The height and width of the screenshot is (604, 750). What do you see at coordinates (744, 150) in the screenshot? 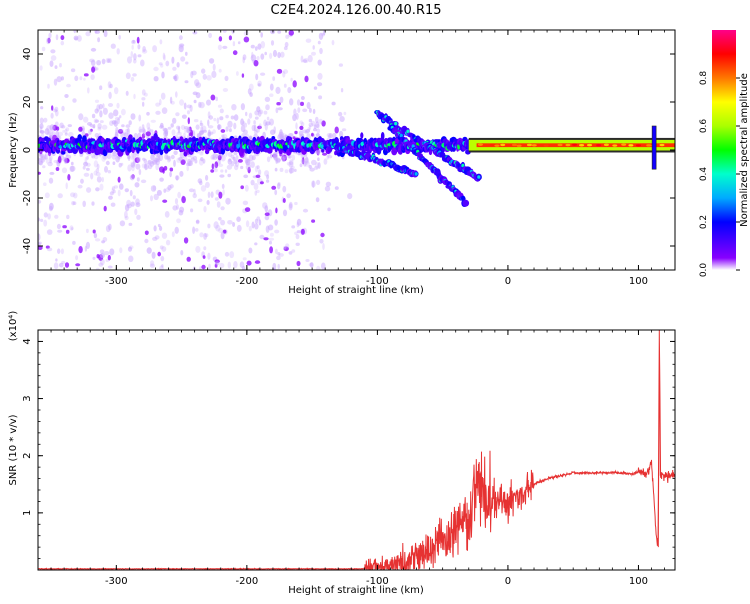
I see `colorbar-label: Normalized spectral amplitude` at bounding box center [744, 150].